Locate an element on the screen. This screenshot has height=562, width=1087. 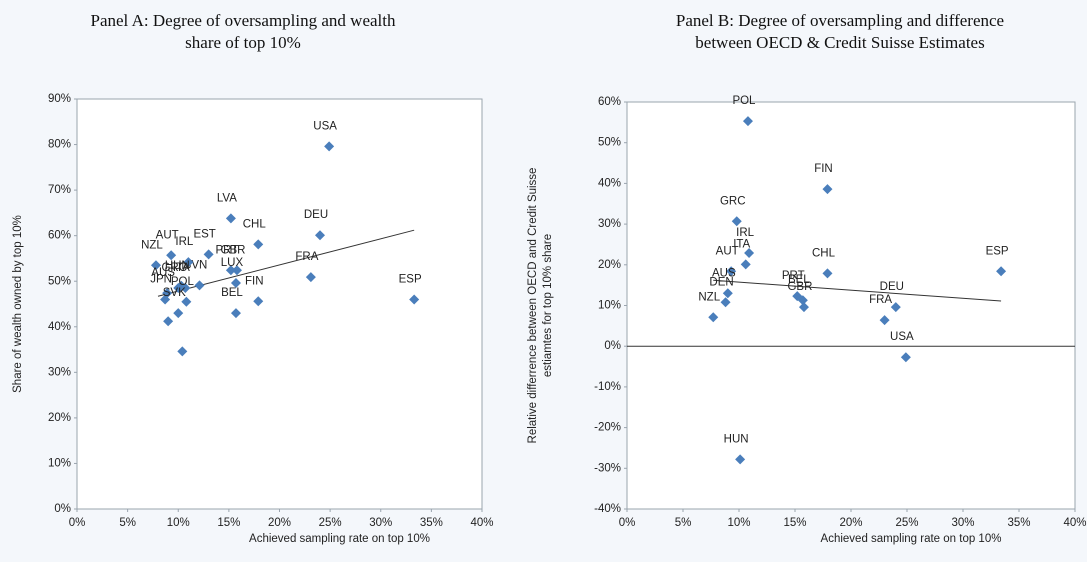
y-tick-label: 70% is located at coordinates (59, 190).